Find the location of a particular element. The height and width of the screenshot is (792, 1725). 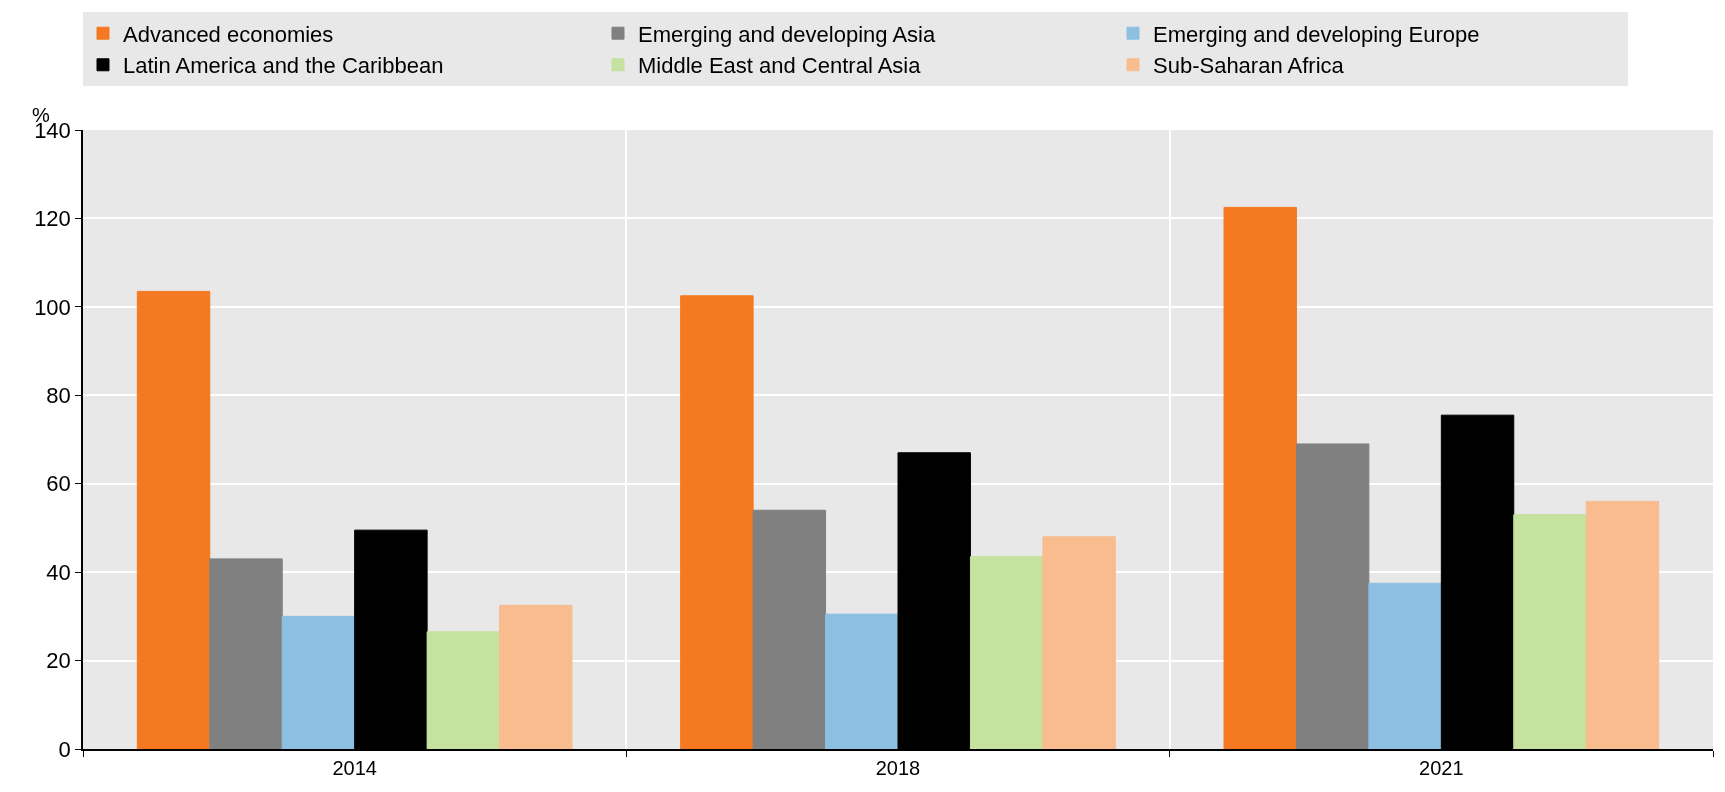

y-tick-label: 60 is located at coordinates (58, 484).